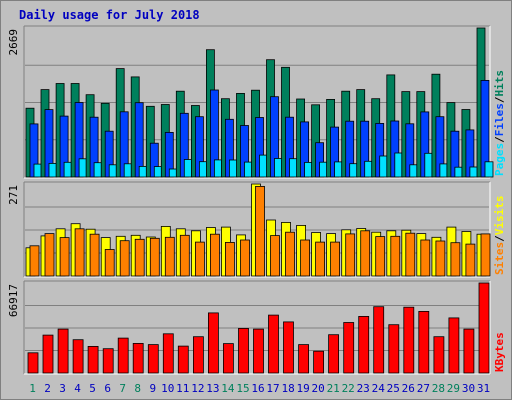  What do you see at coordinates (107, 388) in the screenshot?
I see `day-label-6: 6` at bounding box center [107, 388].